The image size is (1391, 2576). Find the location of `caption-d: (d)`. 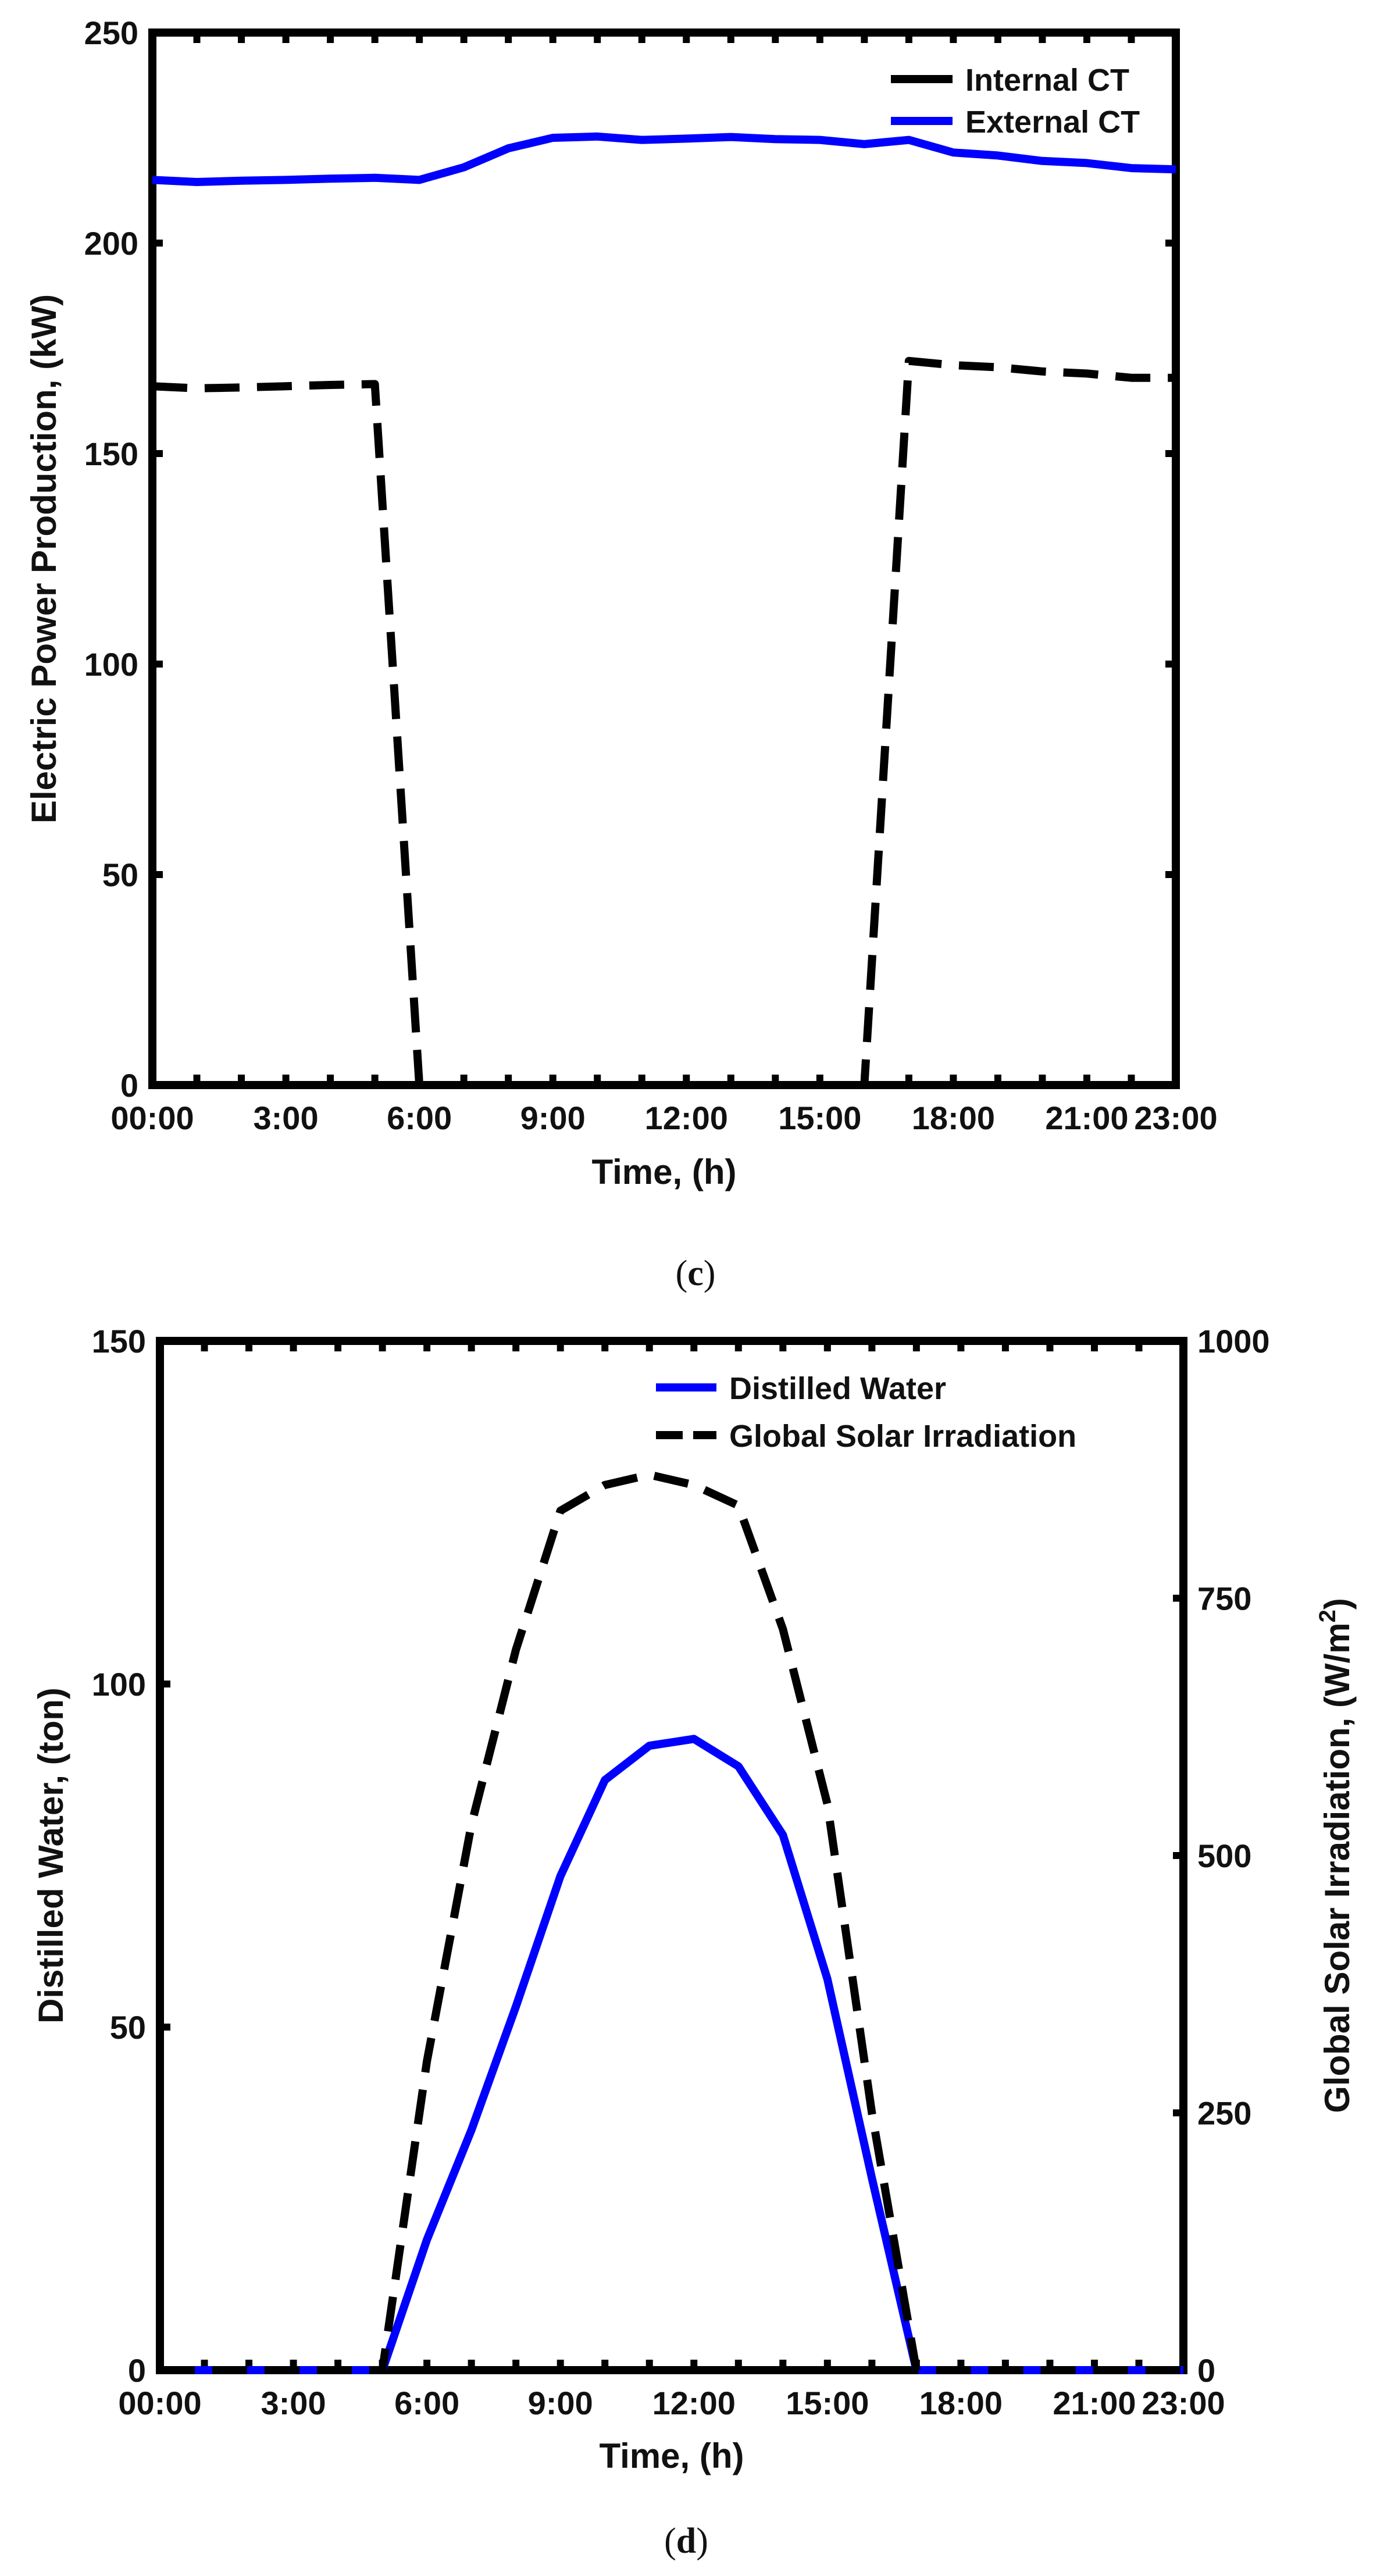

caption-d: (d) is located at coordinates (686, 2541).